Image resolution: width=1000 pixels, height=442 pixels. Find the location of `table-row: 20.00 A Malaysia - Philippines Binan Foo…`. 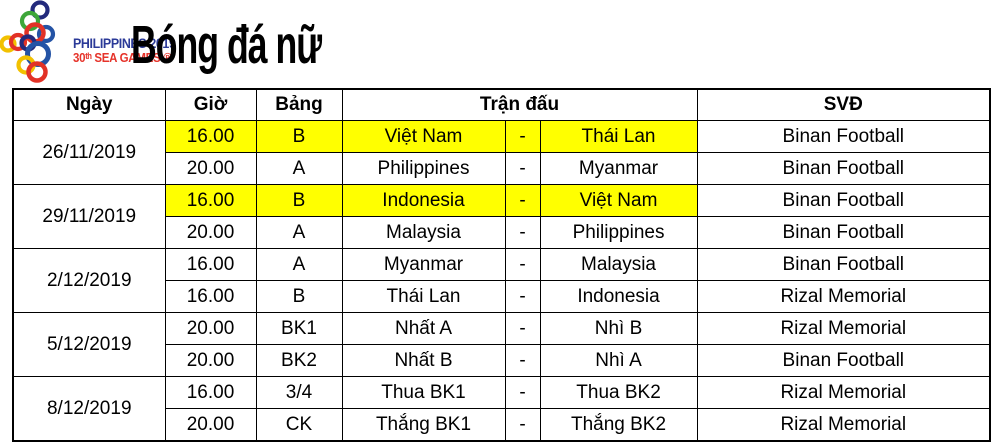

table-row: 20.00 A Malaysia - Philippines Binan Foo… is located at coordinates (502, 232).